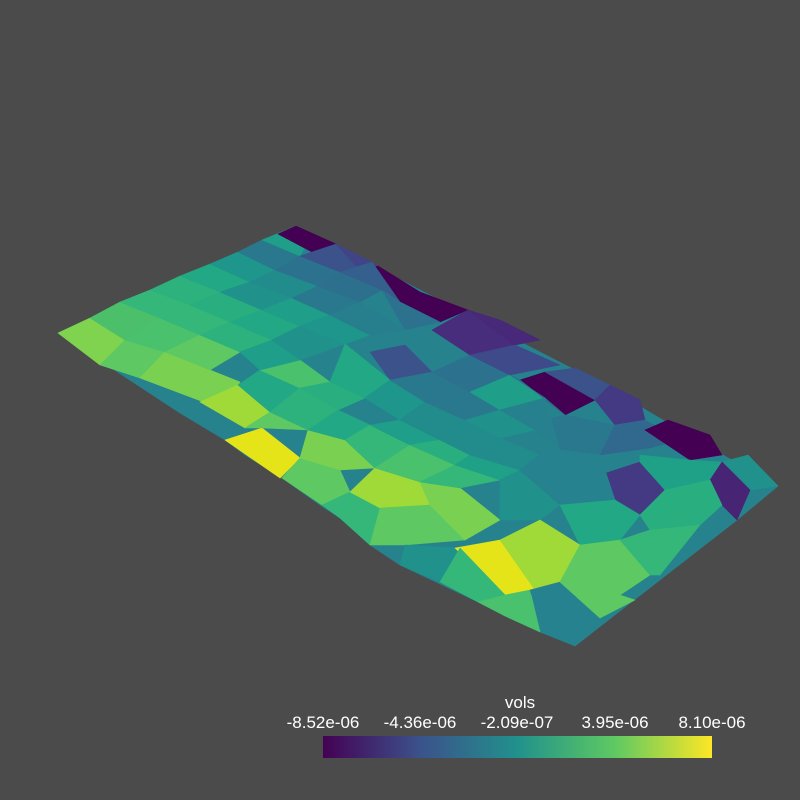  What do you see at coordinates (615, 722) in the screenshot?
I see `scalar-bar-tick-label: 3.95e-06` at bounding box center [615, 722].